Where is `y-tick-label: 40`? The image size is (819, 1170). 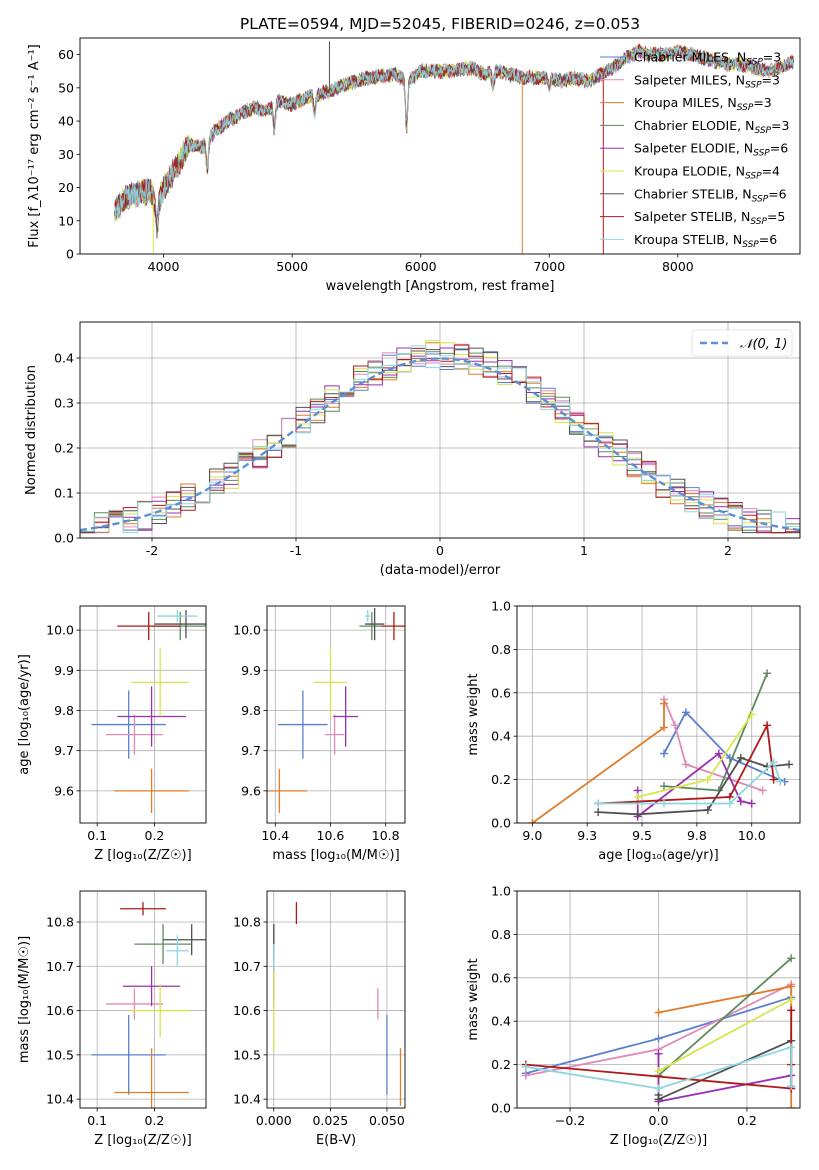 y-tick-label: 40 is located at coordinates (66, 121).